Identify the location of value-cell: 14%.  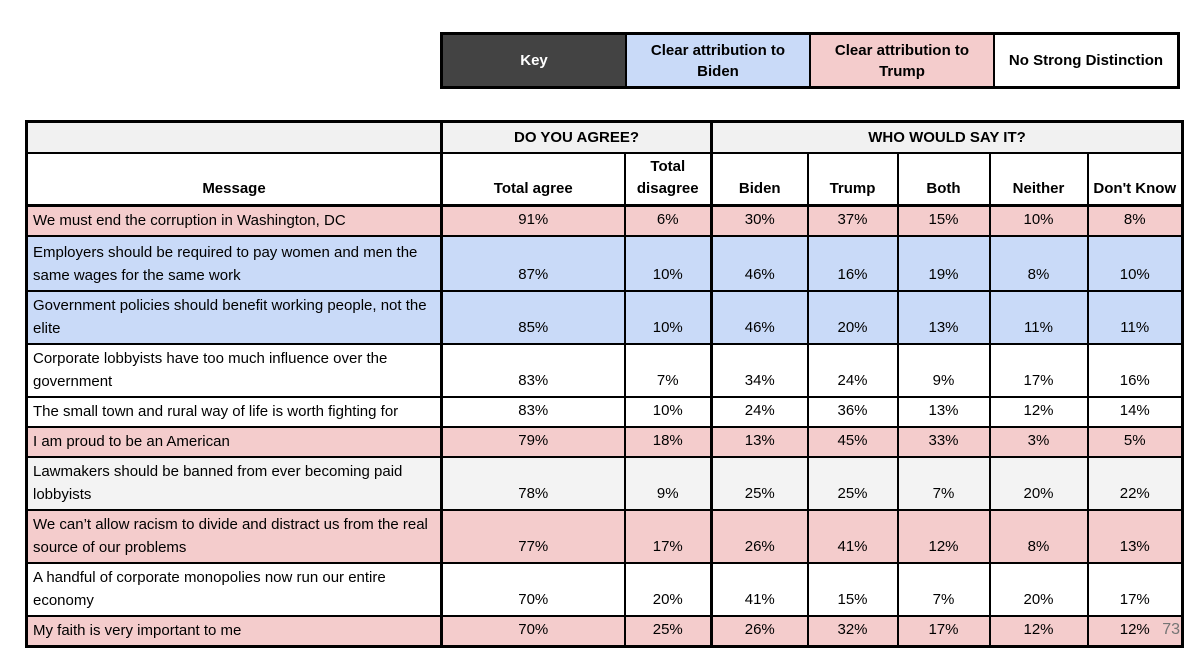
(1135, 411).